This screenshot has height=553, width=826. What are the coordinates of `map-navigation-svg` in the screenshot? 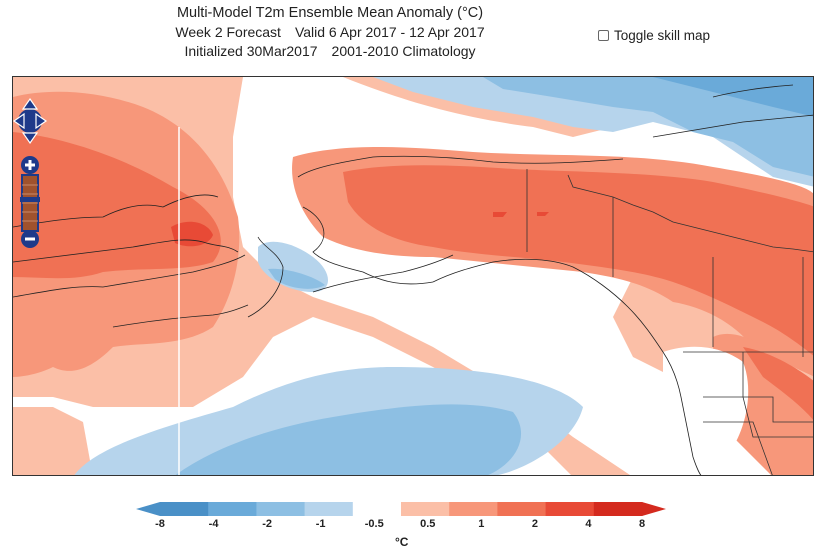 It's located at (30, 172).